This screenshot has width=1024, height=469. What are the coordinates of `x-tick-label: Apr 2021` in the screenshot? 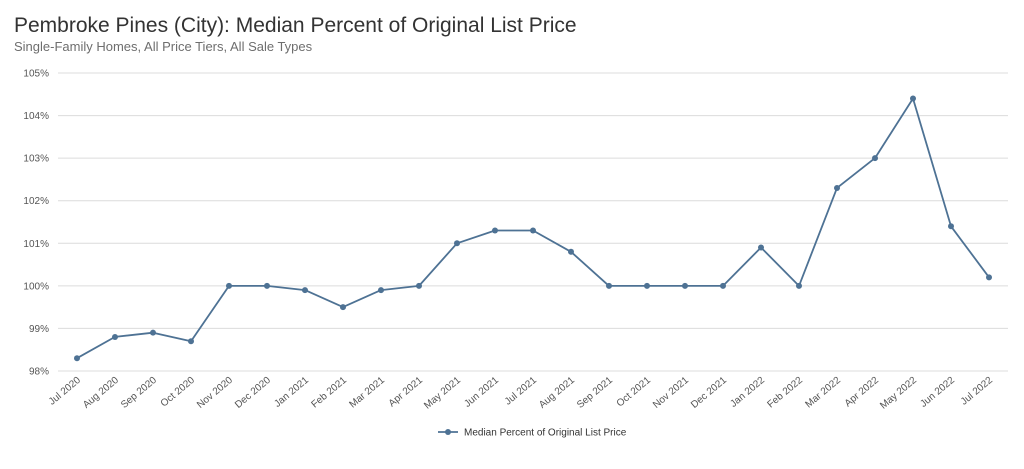 It's located at (406, 392).